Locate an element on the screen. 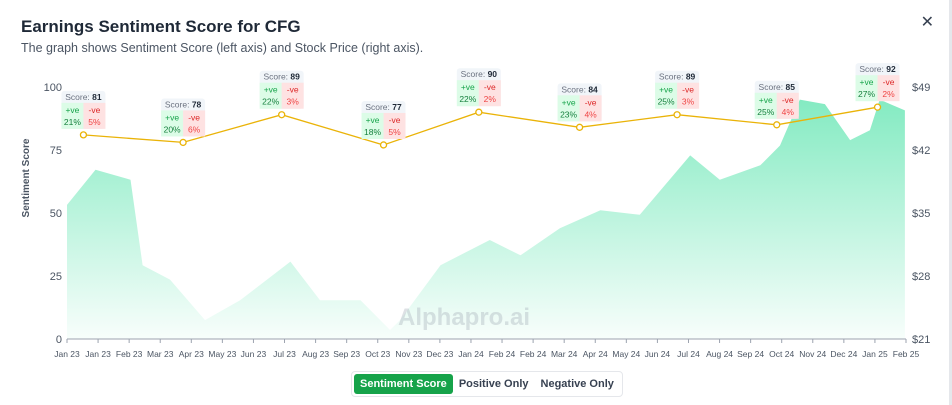 Image resolution: width=952 pixels, height=405 pixels. positive-value: 20% is located at coordinates (172, 129).